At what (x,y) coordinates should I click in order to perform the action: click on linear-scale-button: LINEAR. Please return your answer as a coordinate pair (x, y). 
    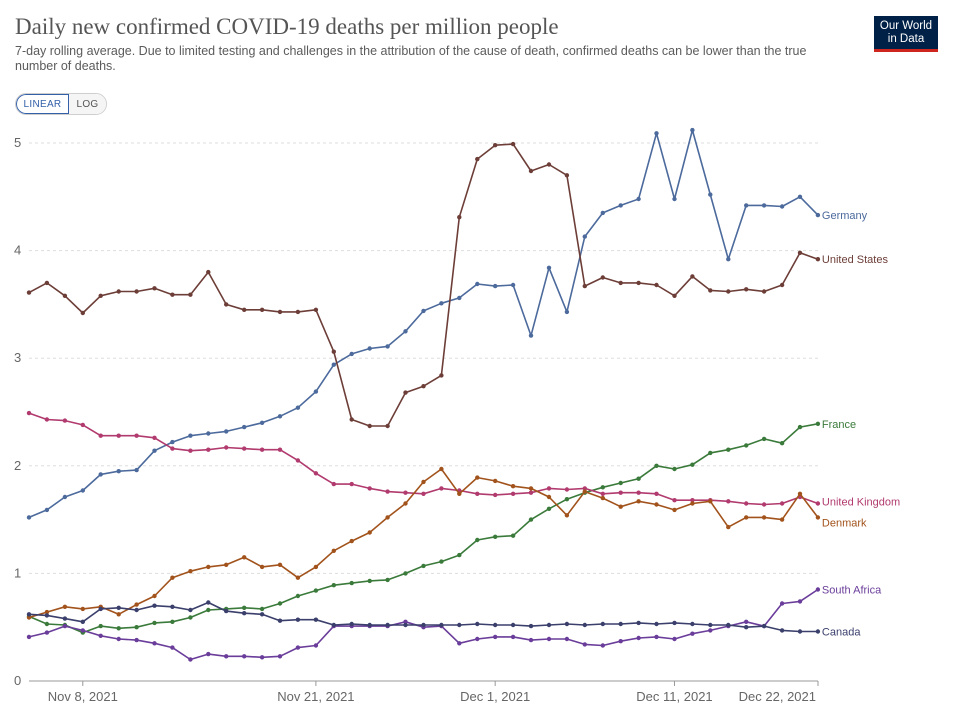
    Looking at the image, I should click on (42, 104).